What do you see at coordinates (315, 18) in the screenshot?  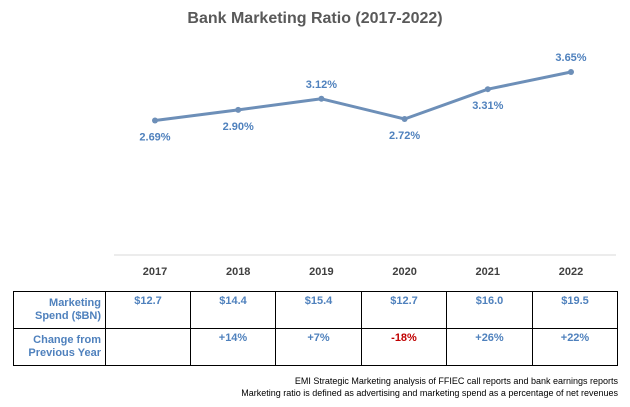 I see `chart-title: Bank Marketing Ratio (2017-2022)` at bounding box center [315, 18].